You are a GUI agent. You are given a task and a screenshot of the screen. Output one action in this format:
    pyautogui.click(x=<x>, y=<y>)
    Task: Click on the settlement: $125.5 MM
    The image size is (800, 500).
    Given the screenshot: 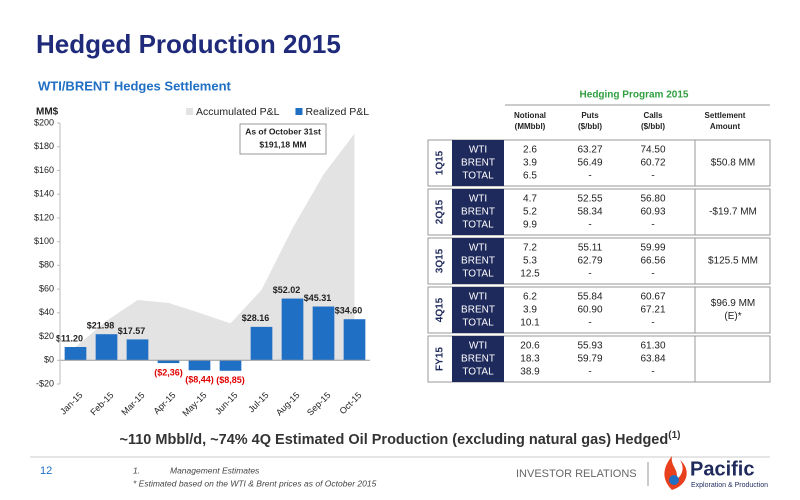 What is the action you would take?
    pyautogui.click(x=733, y=261)
    